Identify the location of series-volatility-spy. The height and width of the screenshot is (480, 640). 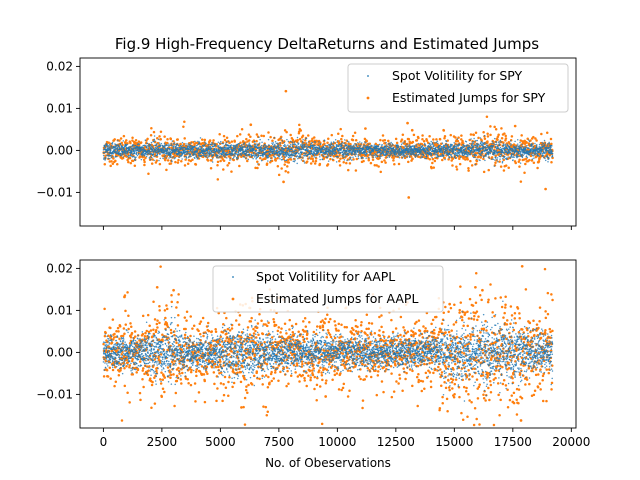
(328, 150).